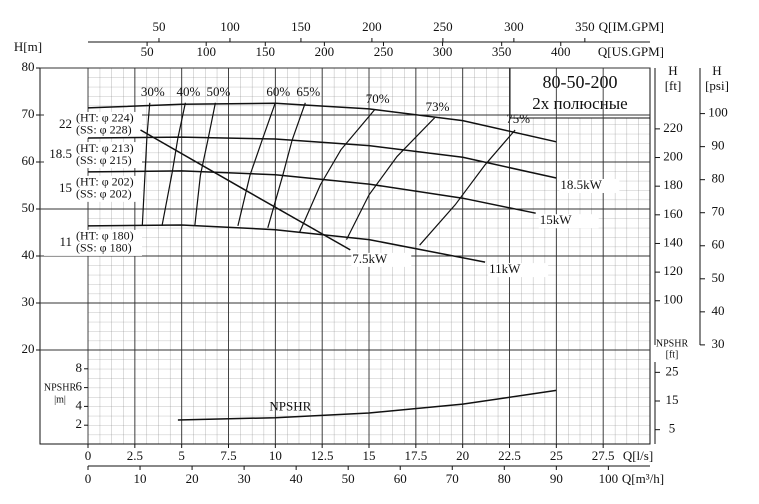  Describe the element at coordinates (556, 219) in the screenshot. I see `power-label: 15kW` at that location.